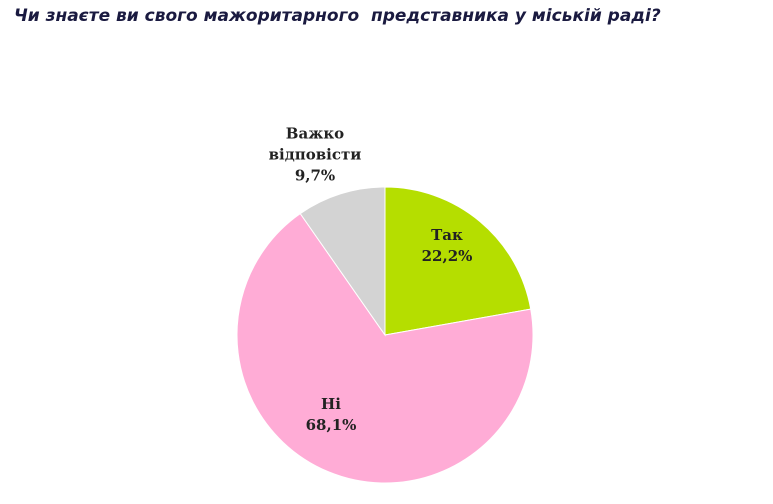 The image size is (773, 504). Describe the element at coordinates (315, 144) in the screenshot. I see `category-label: Важко відповісти` at that location.